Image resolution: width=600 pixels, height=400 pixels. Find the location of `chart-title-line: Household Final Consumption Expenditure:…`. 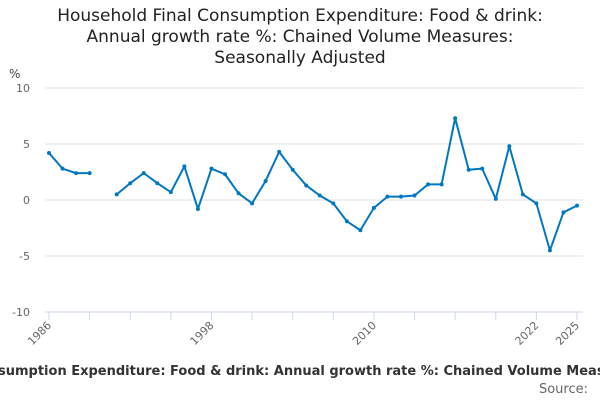

chart-title-line: Household Final Consumption Expenditure:… is located at coordinates (300, 16).